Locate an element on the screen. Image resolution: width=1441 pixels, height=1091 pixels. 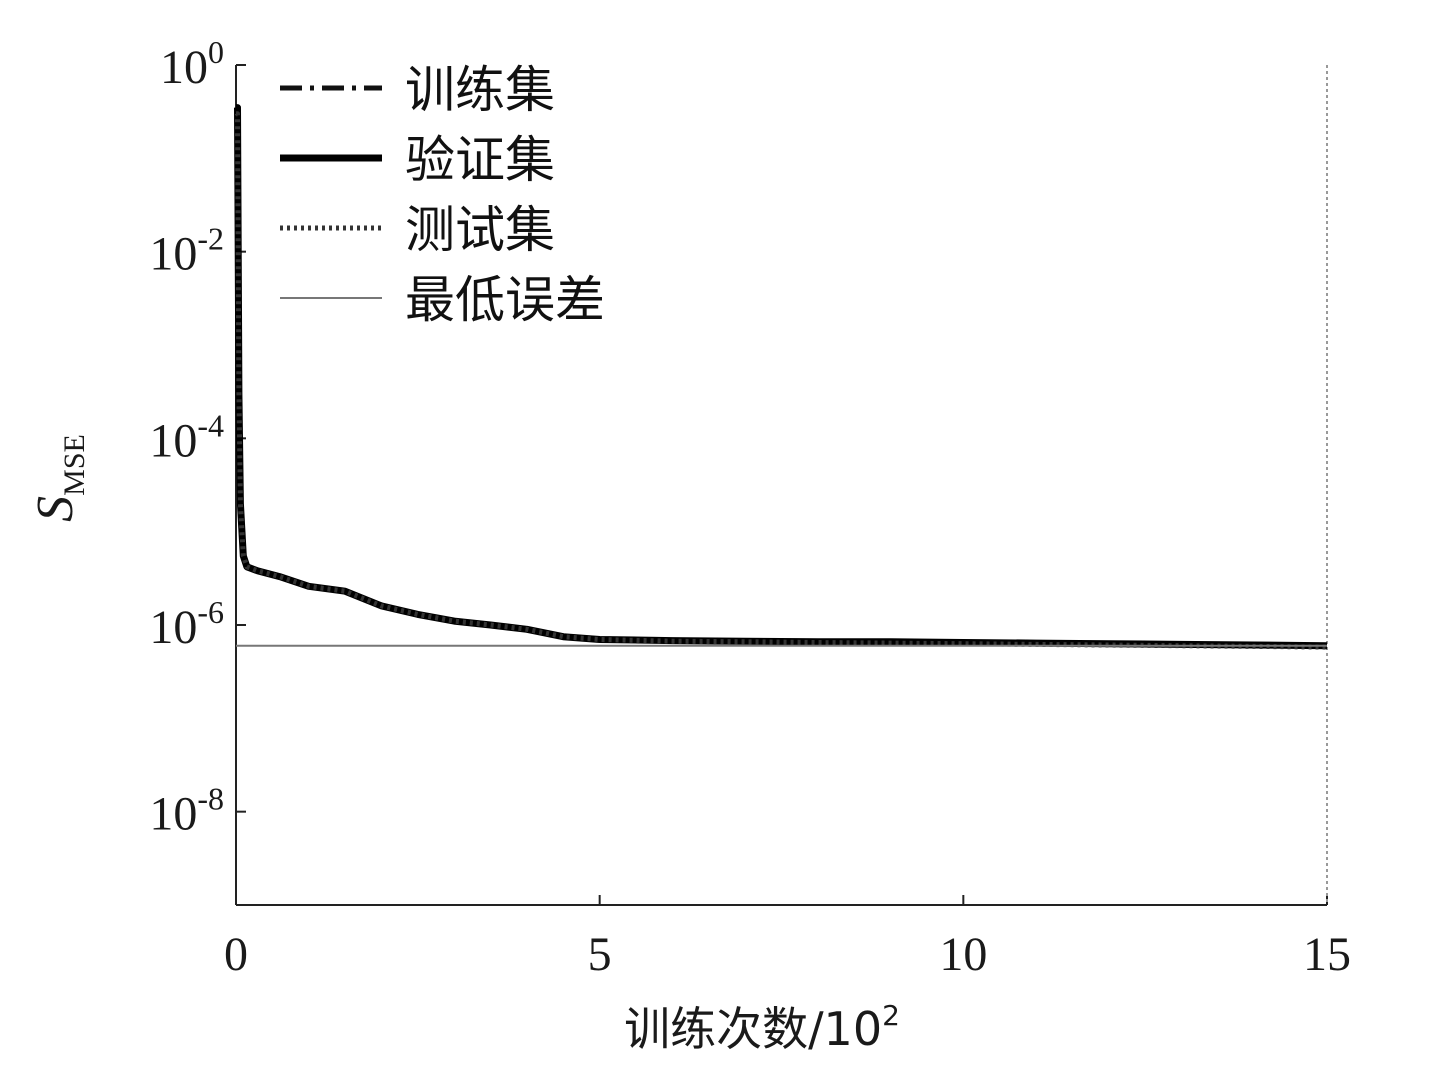
y-tick-label: 10⁻² is located at coordinates (186, 251).